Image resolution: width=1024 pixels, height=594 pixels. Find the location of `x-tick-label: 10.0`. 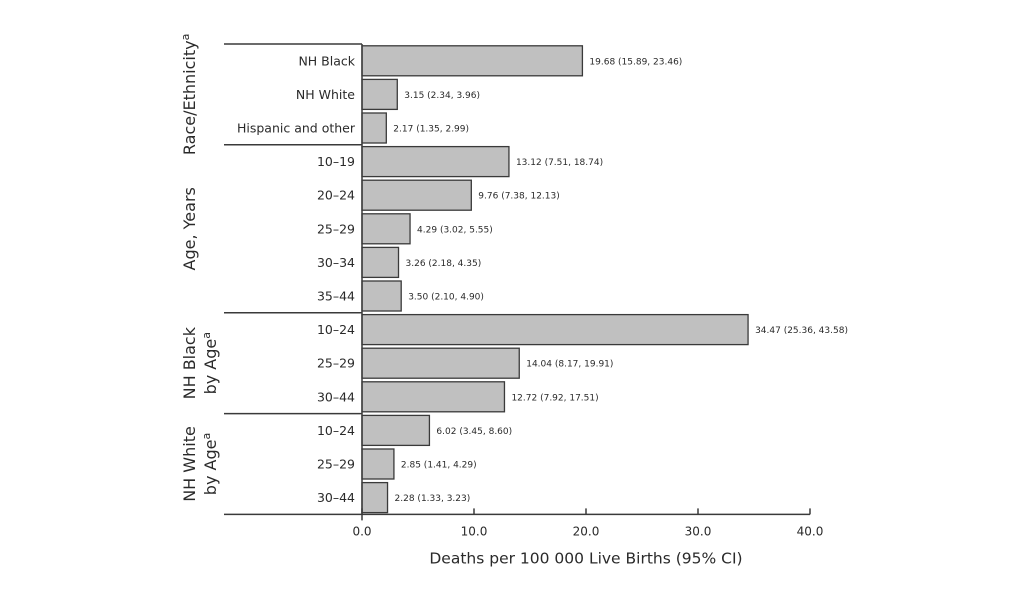

x-tick-label: 10.0 is located at coordinates (474, 531).